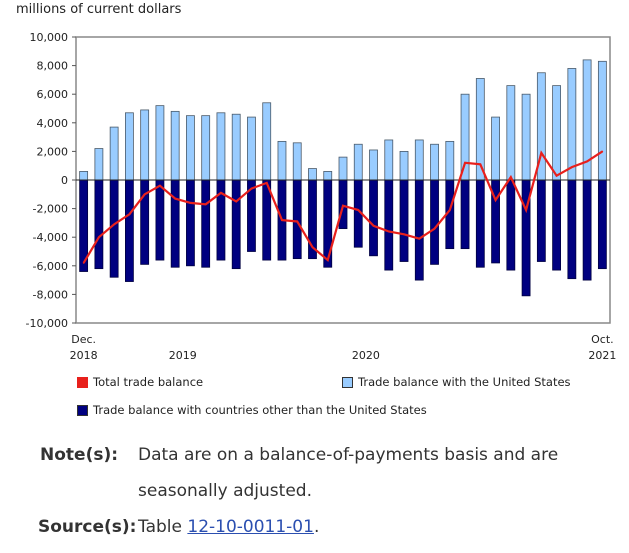  Describe the element at coordinates (99, 9) in the screenshot. I see `y-axis-unit-label: millions of current dollars` at that location.